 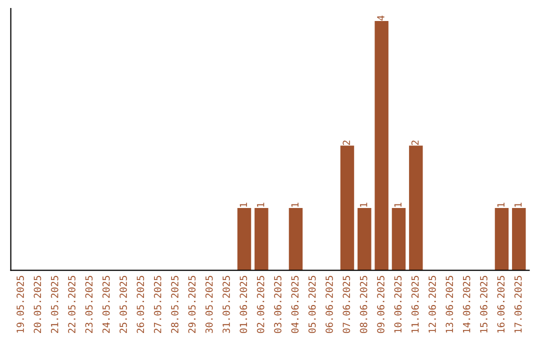 What do you see at coordinates (226, 305) in the screenshot?
I see `x-tick-label: 31.05.2025` at bounding box center [226, 305].